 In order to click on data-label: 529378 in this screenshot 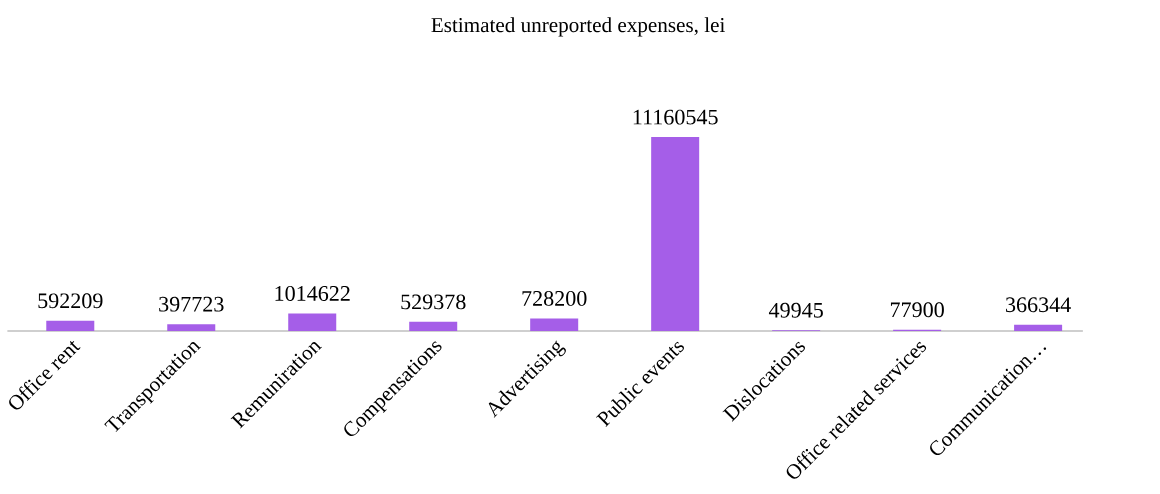, I will do `click(433, 302)`.